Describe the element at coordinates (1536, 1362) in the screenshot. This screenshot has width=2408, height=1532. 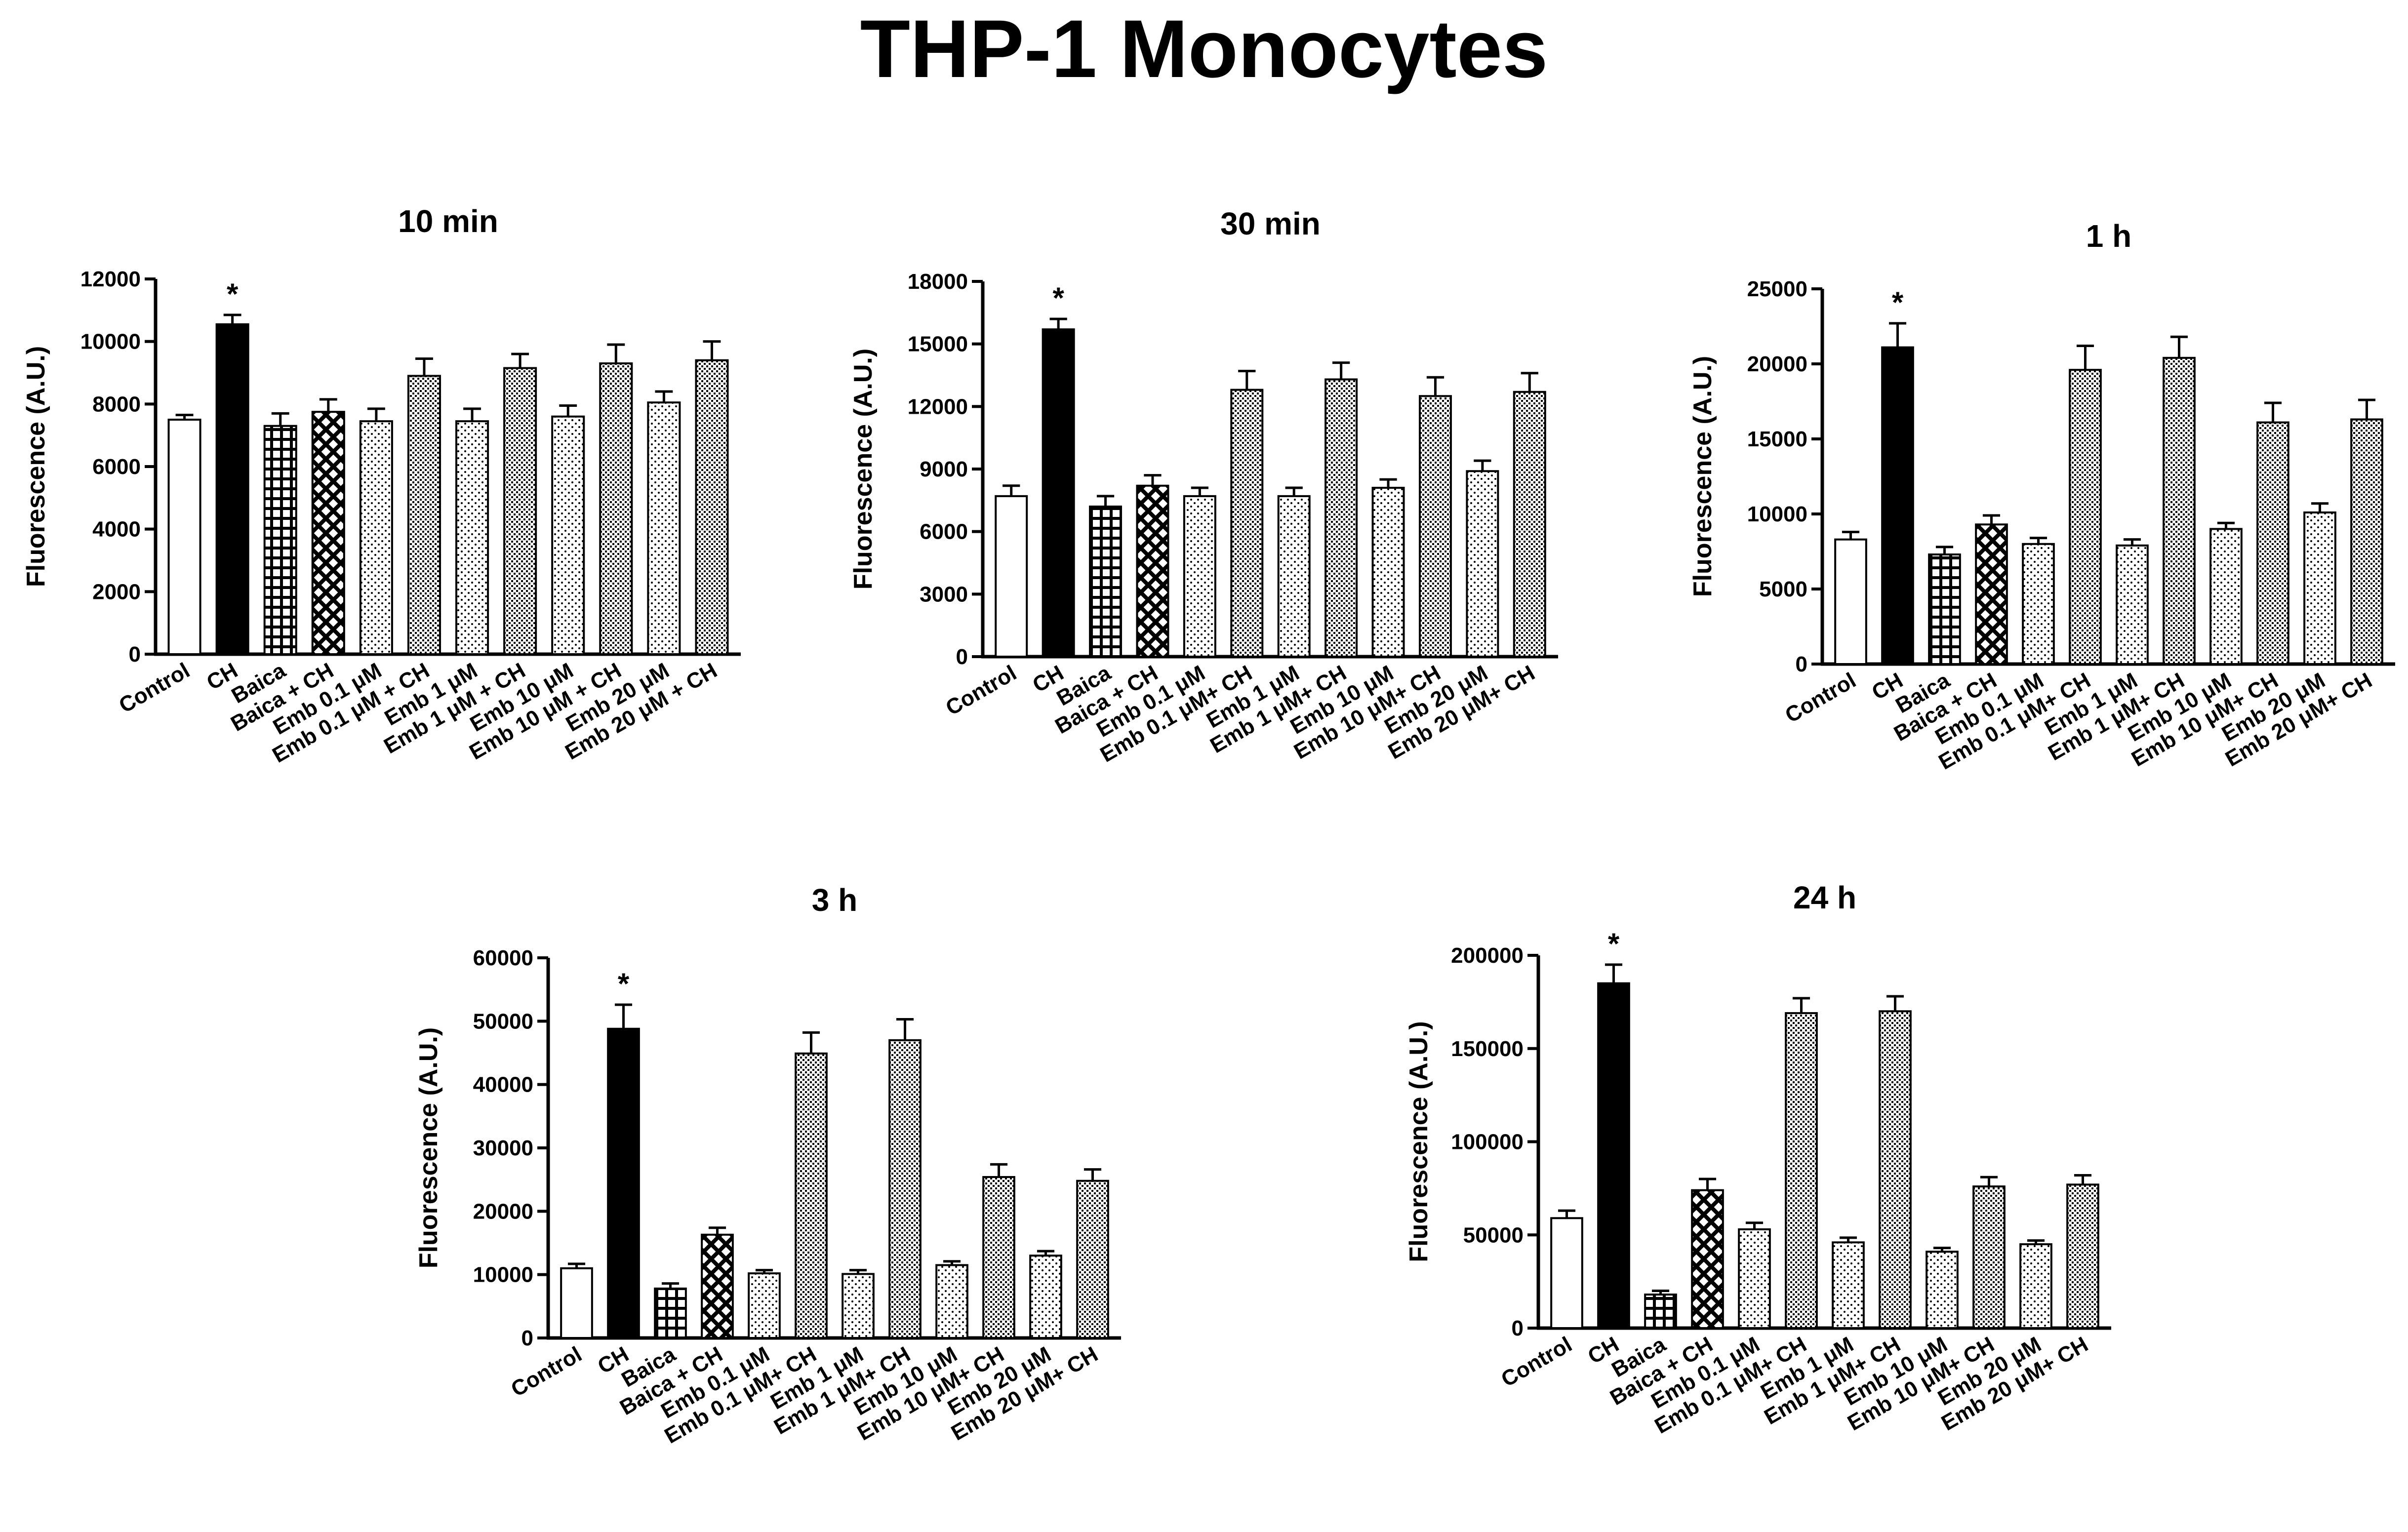
I see `chart4-x-tick-label: Control` at that location.